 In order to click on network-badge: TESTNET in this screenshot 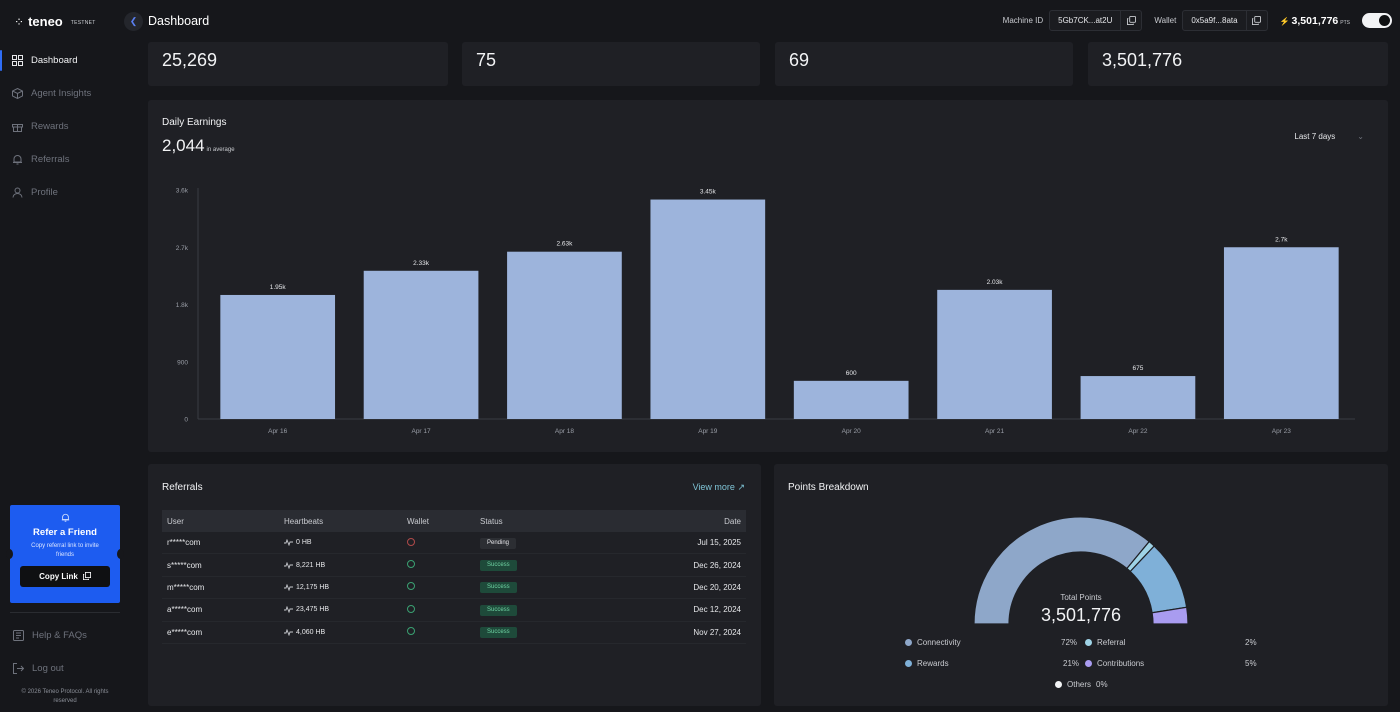, I will do `click(83, 22)`.